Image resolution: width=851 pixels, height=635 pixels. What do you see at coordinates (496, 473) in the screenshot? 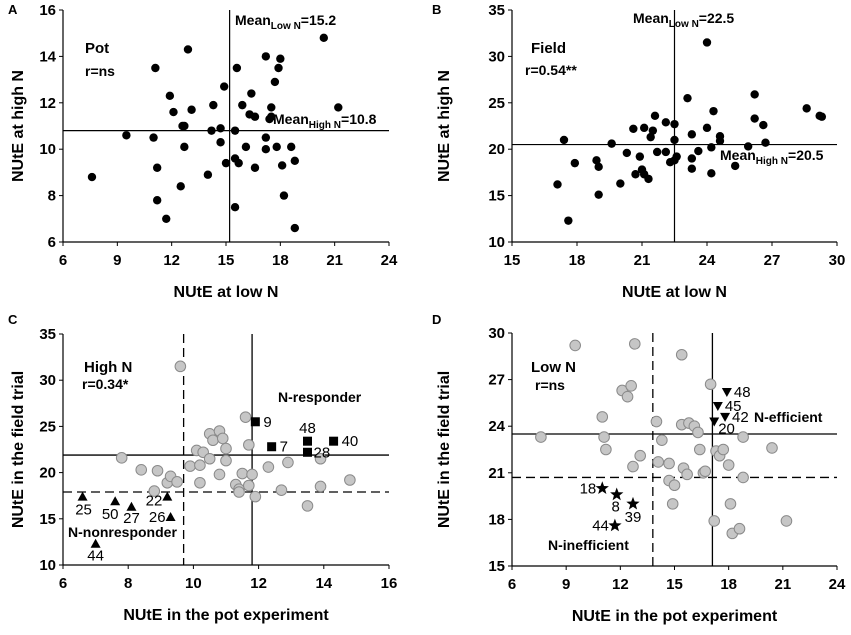
I see `y-tick-label: 21` at bounding box center [496, 473].